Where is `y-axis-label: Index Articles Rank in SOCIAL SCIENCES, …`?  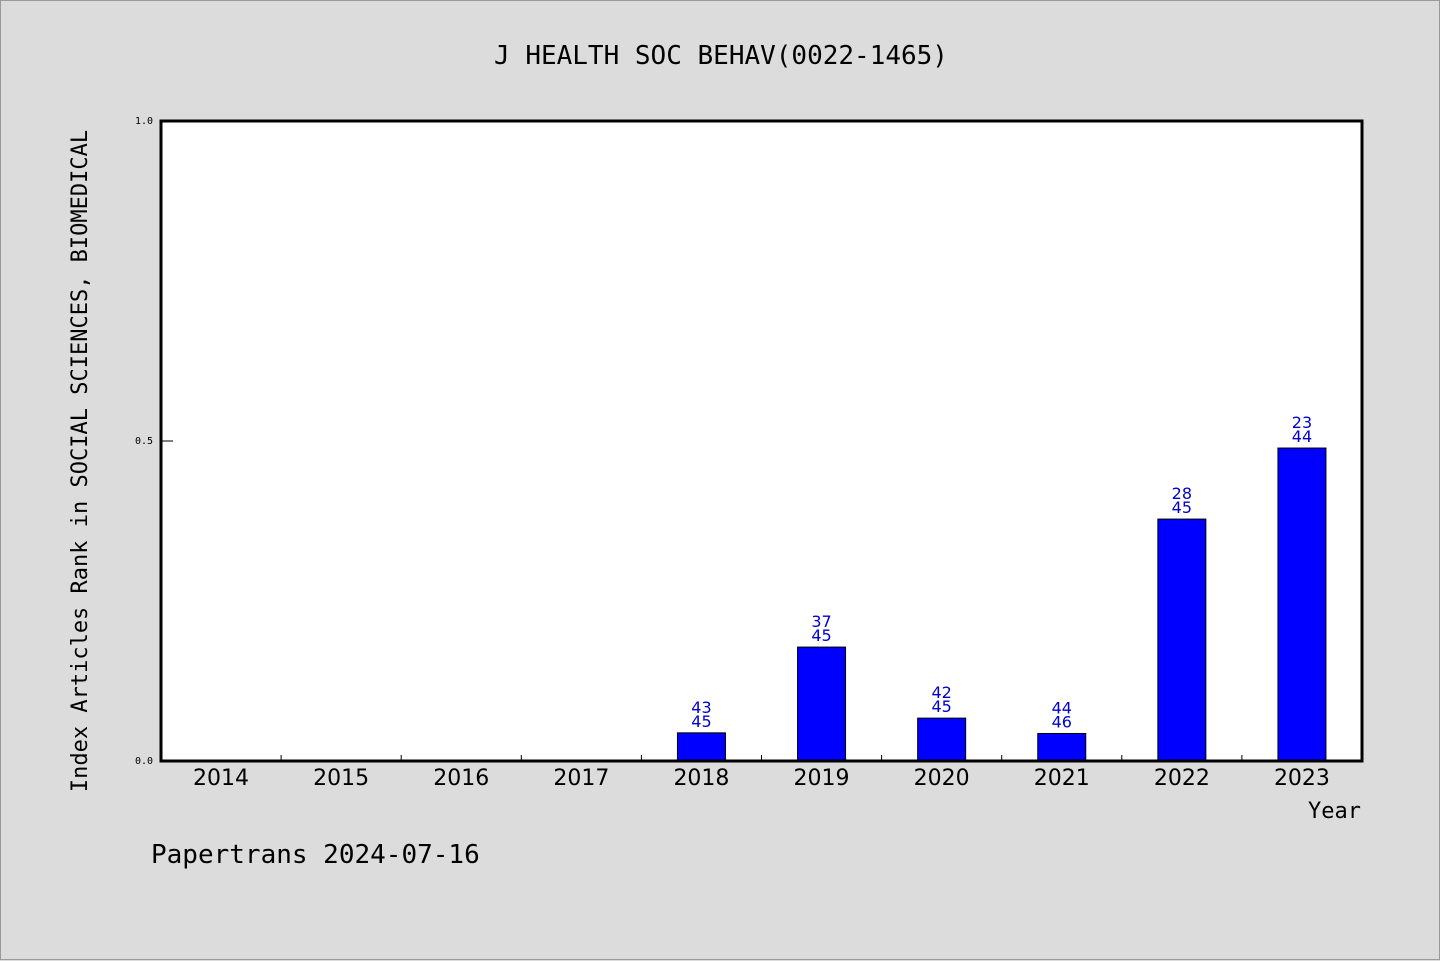
y-axis-label: Index Articles Rank in SOCIAL SCIENCES, … is located at coordinates (80, 461).